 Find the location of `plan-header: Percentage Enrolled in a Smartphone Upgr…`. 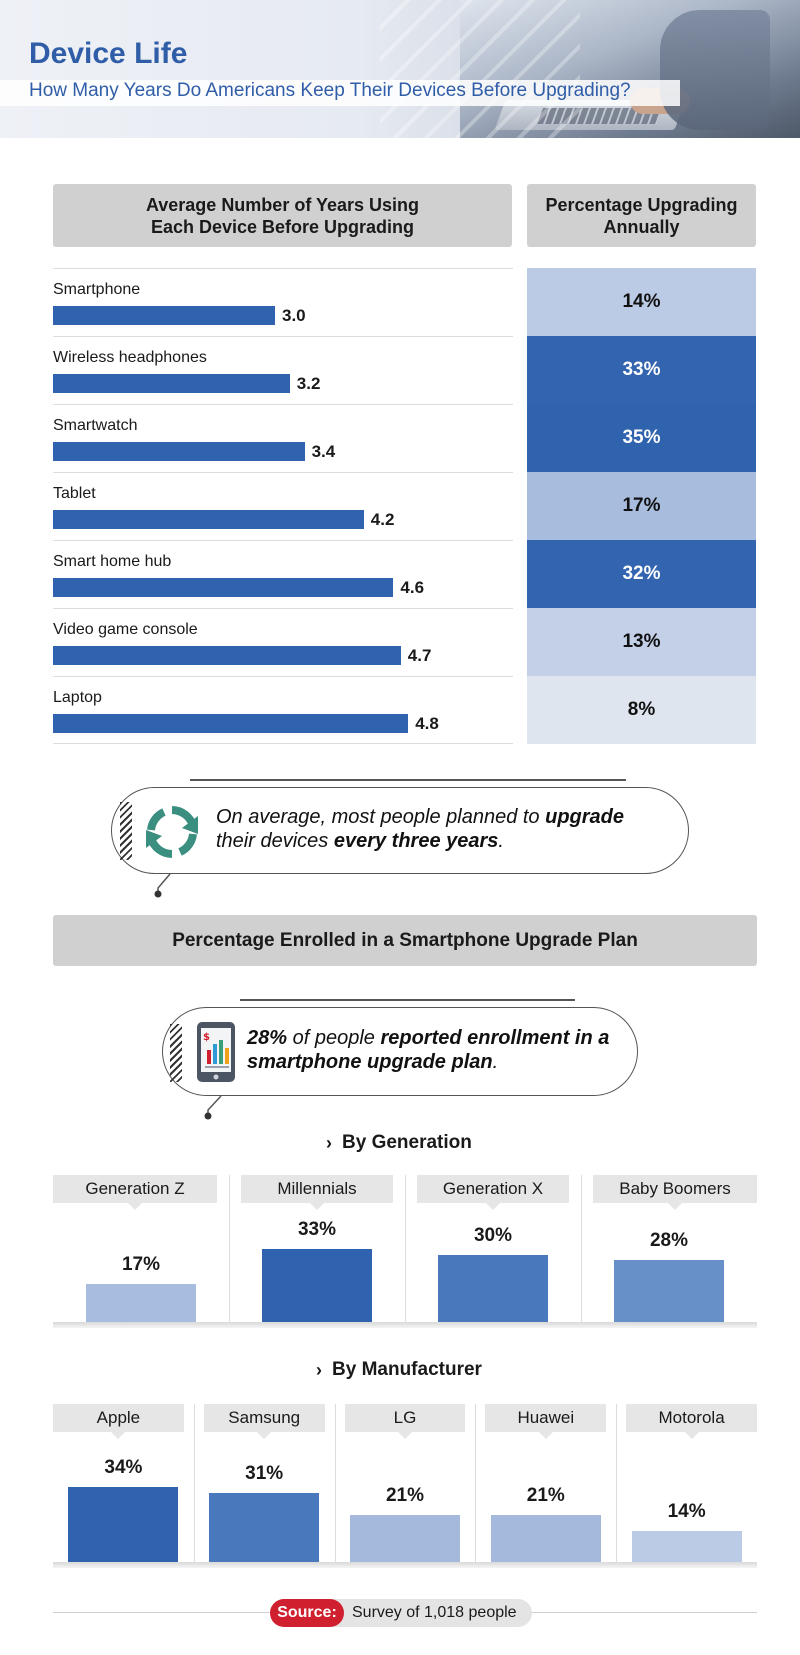

plan-header: Percentage Enrolled in a Smartphone Upgr… is located at coordinates (405, 940).